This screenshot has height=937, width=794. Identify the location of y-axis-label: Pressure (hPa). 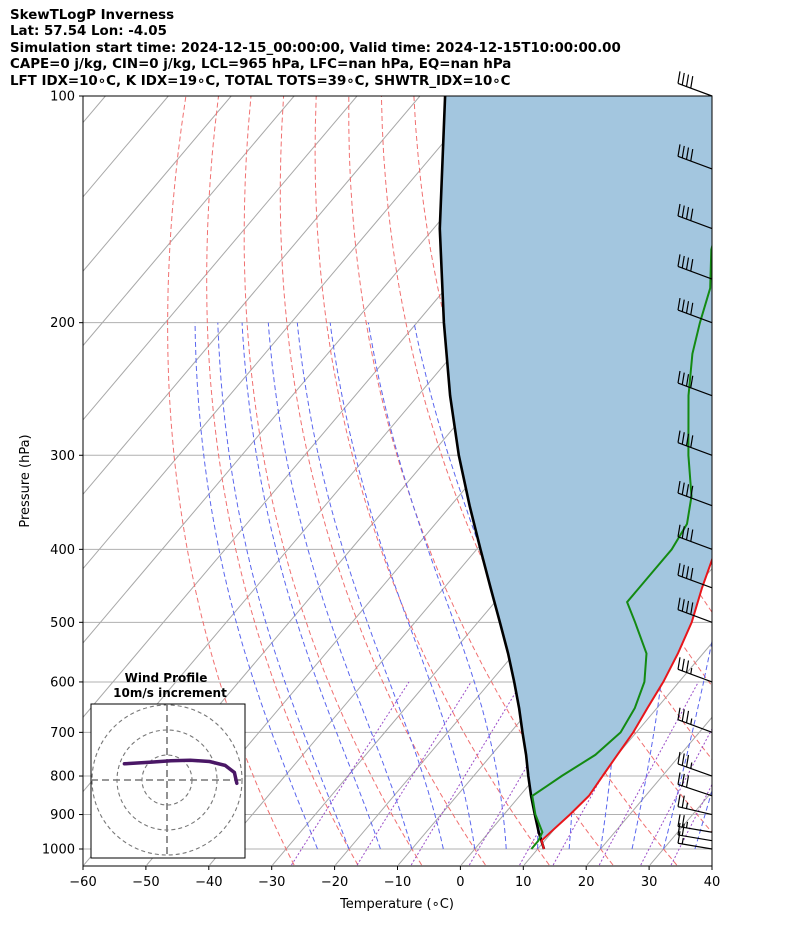
(25, 480).